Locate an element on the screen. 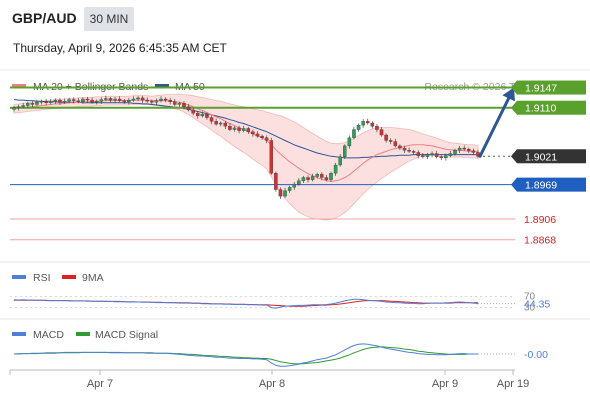  rsi-ma-legend-label: 9MA is located at coordinates (93, 278).